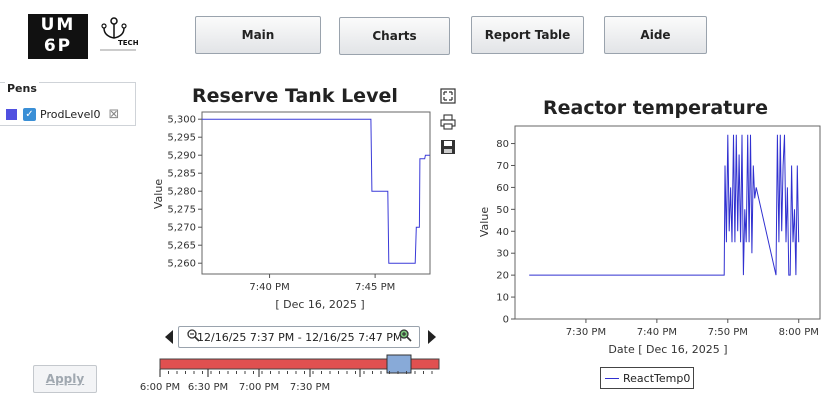 This screenshot has width=828, height=412. What do you see at coordinates (667, 349) in the screenshot?
I see `reactor-x-axis-label: Date [ Dec 16, 2025 ]` at bounding box center [667, 349].